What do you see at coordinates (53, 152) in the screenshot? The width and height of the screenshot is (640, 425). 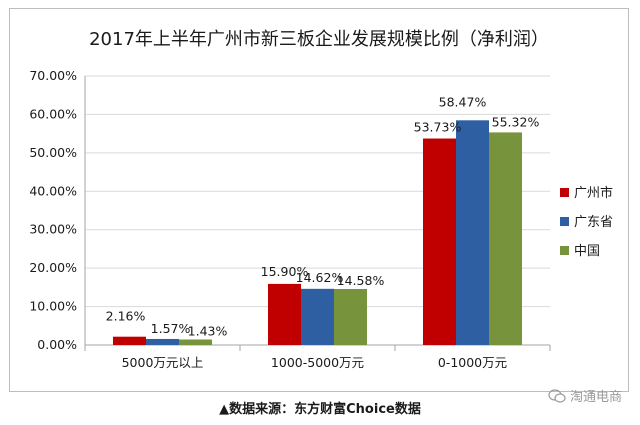 I see `y-tick-label: 50.00%` at bounding box center [53, 152].